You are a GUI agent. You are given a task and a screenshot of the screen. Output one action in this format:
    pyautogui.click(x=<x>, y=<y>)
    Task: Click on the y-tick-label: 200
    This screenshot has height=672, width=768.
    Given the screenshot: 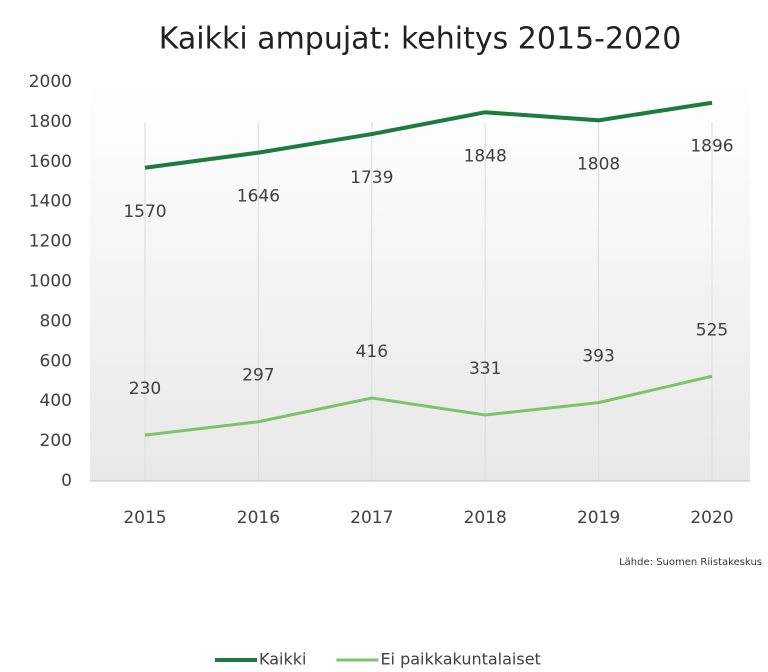 What is the action you would take?
    pyautogui.click(x=56, y=441)
    